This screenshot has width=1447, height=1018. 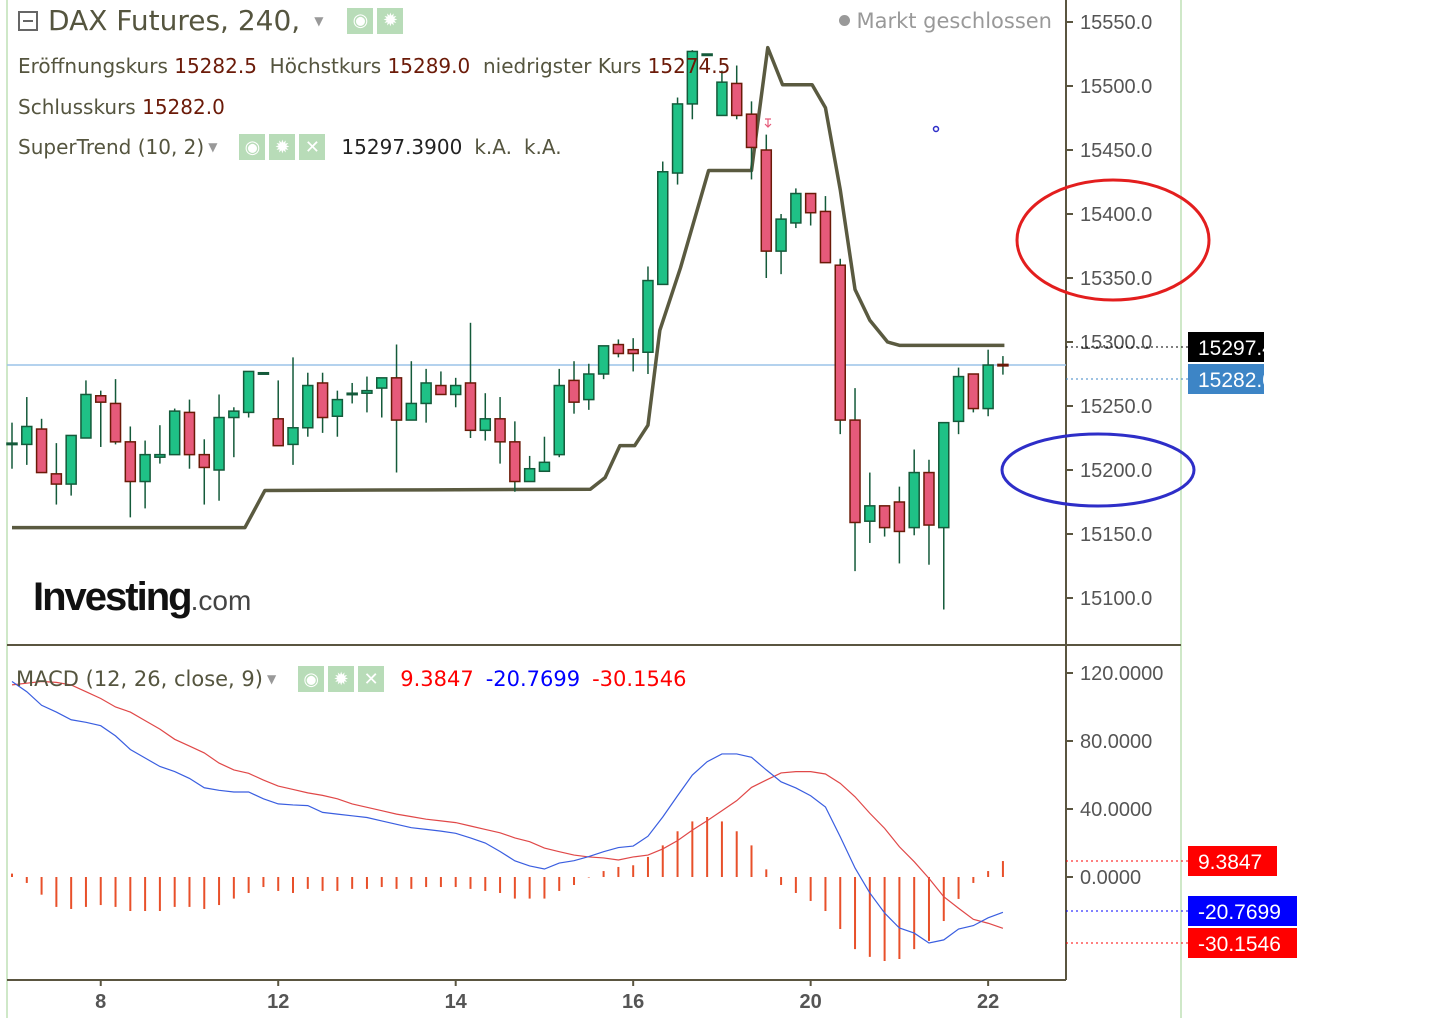 I want to click on macd-label: MACD (12, 26, close, 9), so click(x=139, y=679).